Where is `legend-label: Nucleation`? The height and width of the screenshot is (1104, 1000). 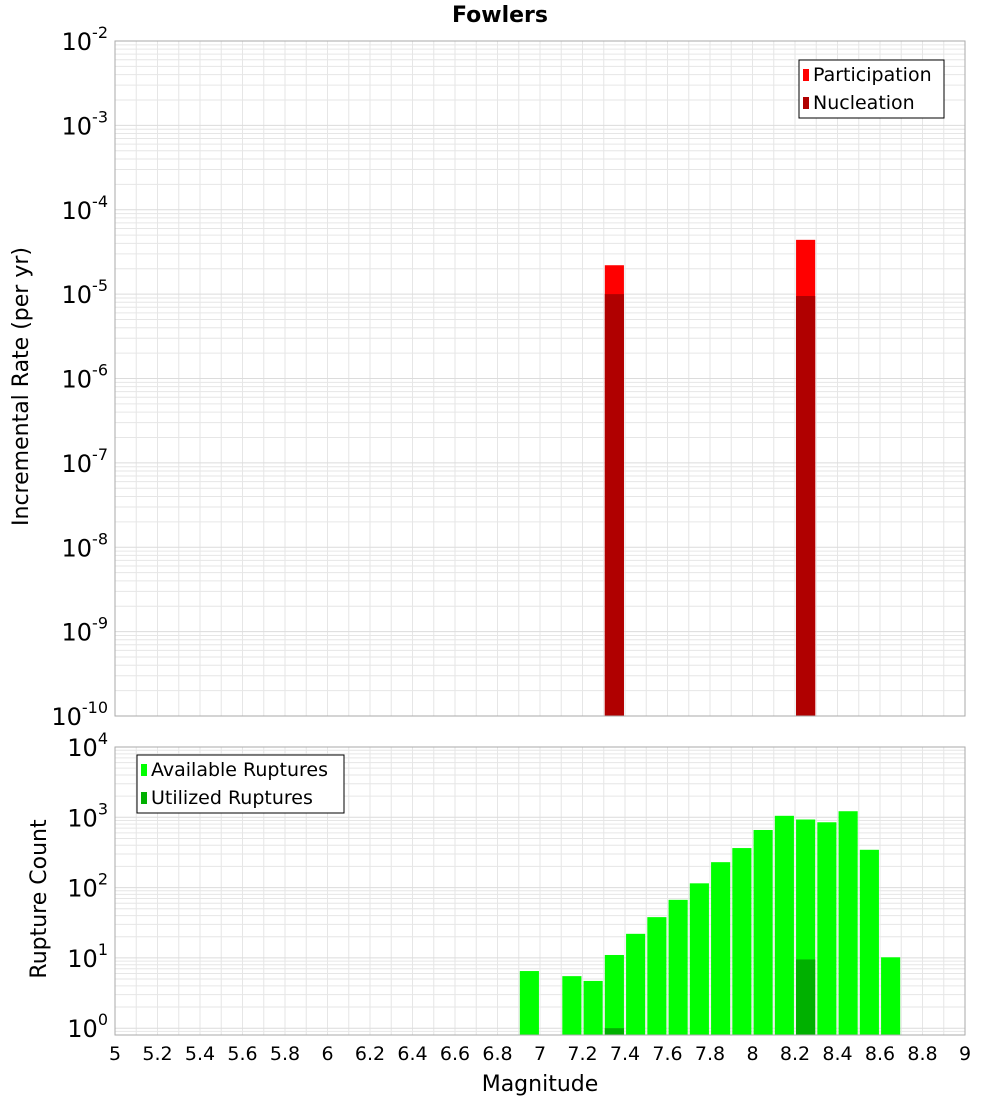
legend-label: Nucleation is located at coordinates (864, 103).